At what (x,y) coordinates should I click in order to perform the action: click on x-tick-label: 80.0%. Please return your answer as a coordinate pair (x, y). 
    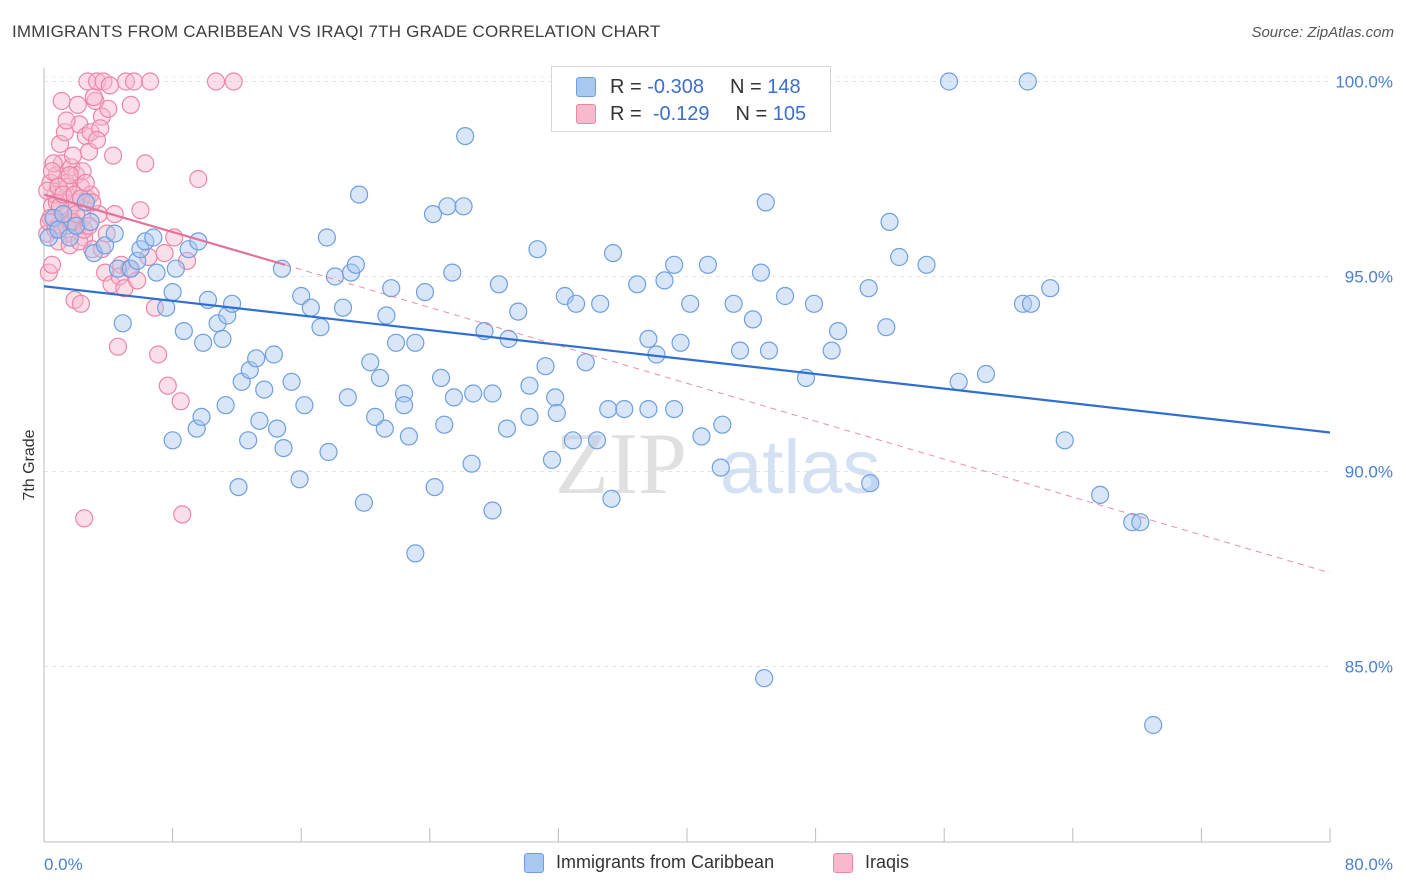
    Looking at the image, I should click on (1369, 864).